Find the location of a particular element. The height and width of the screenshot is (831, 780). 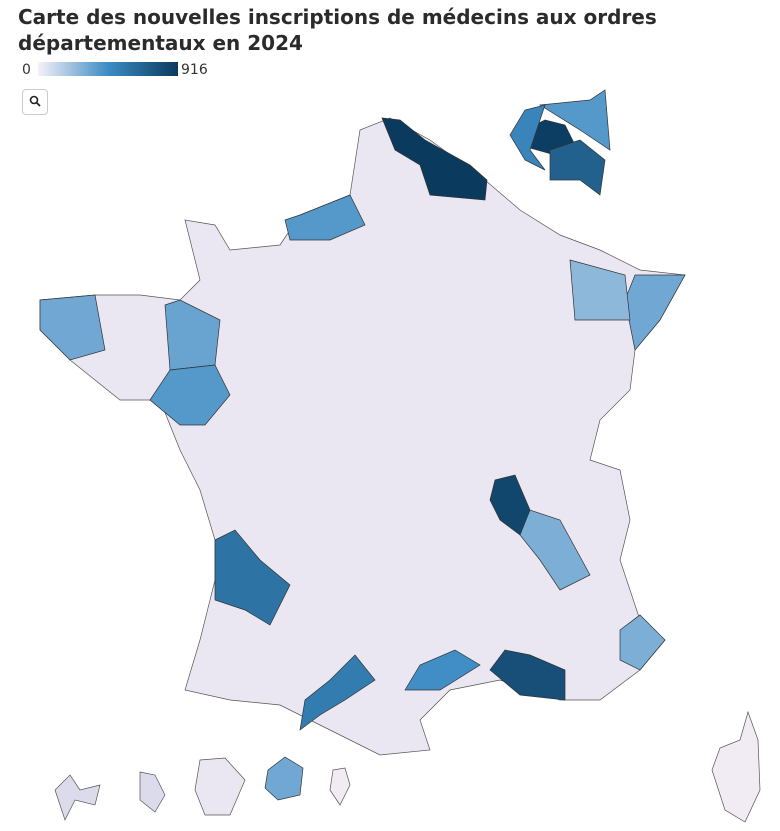

legend-min: 0 is located at coordinates (26, 70).